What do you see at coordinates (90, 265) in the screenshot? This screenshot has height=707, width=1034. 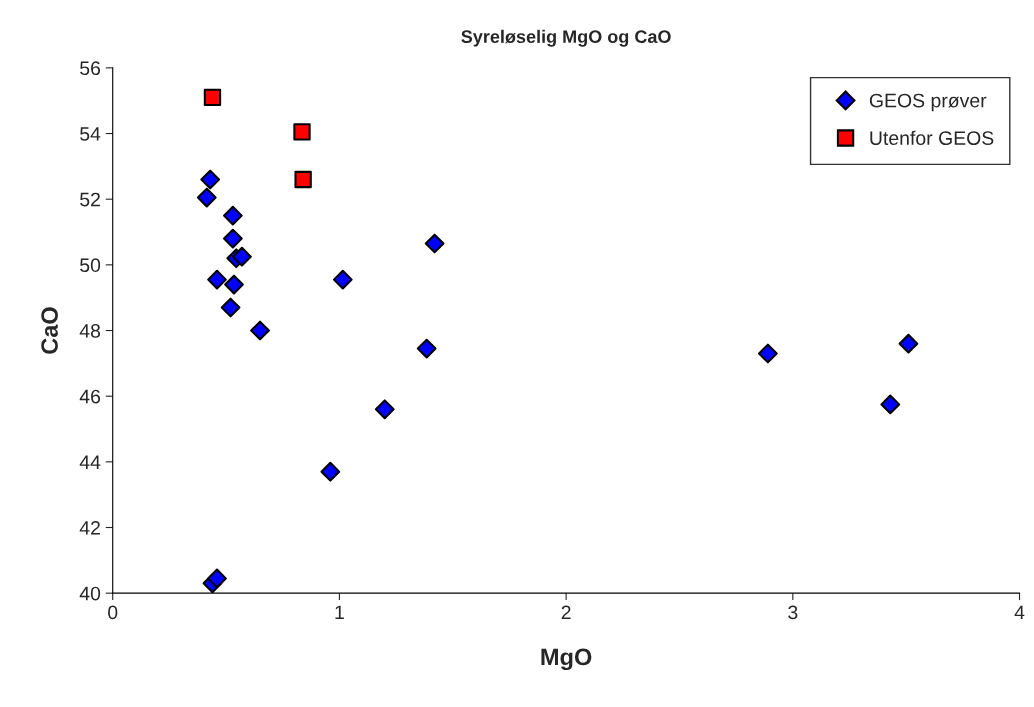 I see `y-tick-label: 50` at bounding box center [90, 265].